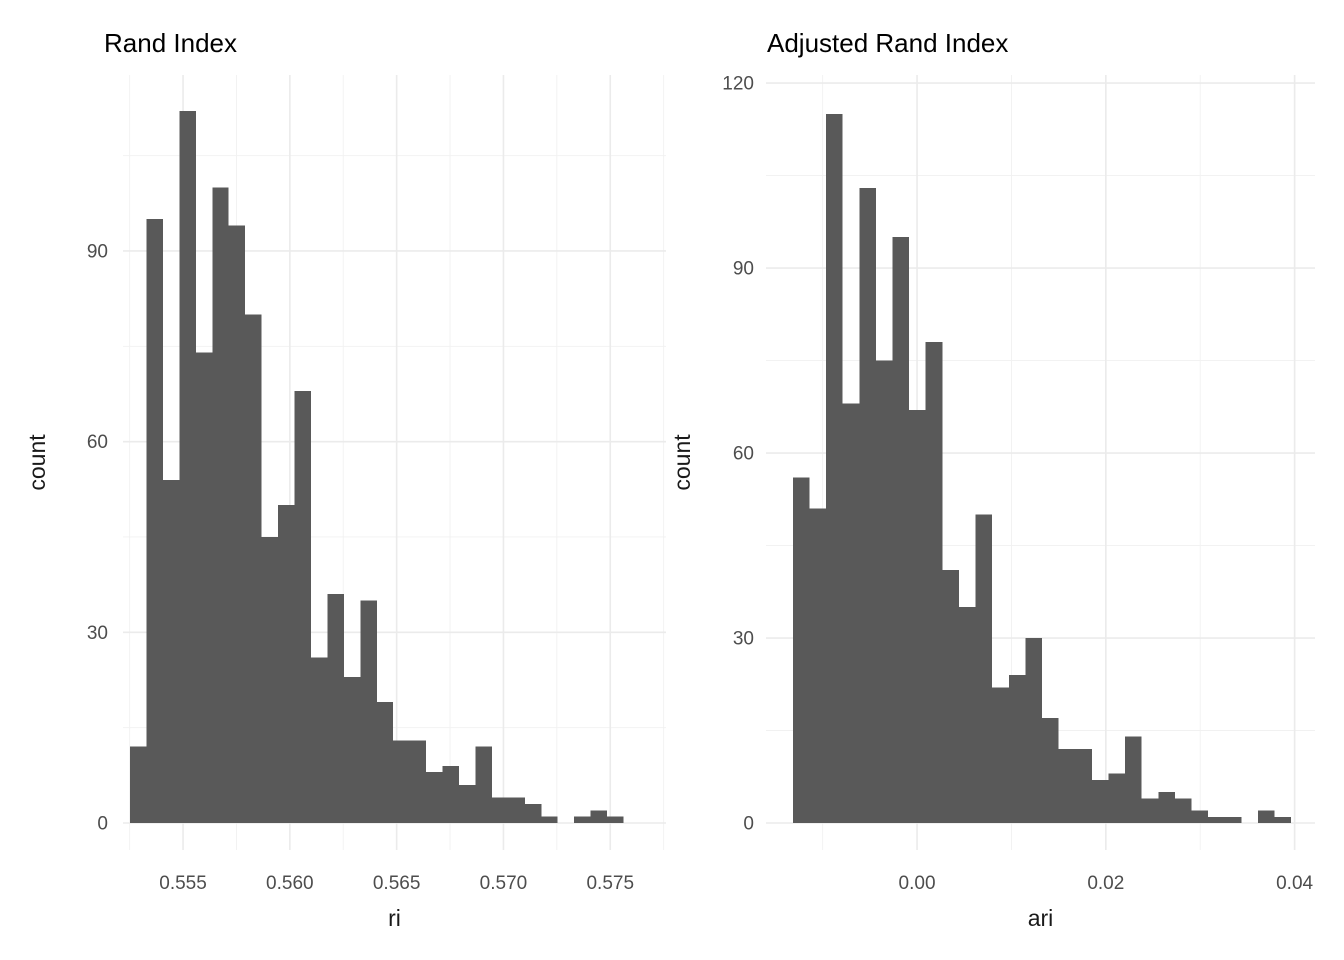 The image size is (1344, 960). I want to click on x-axis-tick-label: 0.00, so click(917, 883).